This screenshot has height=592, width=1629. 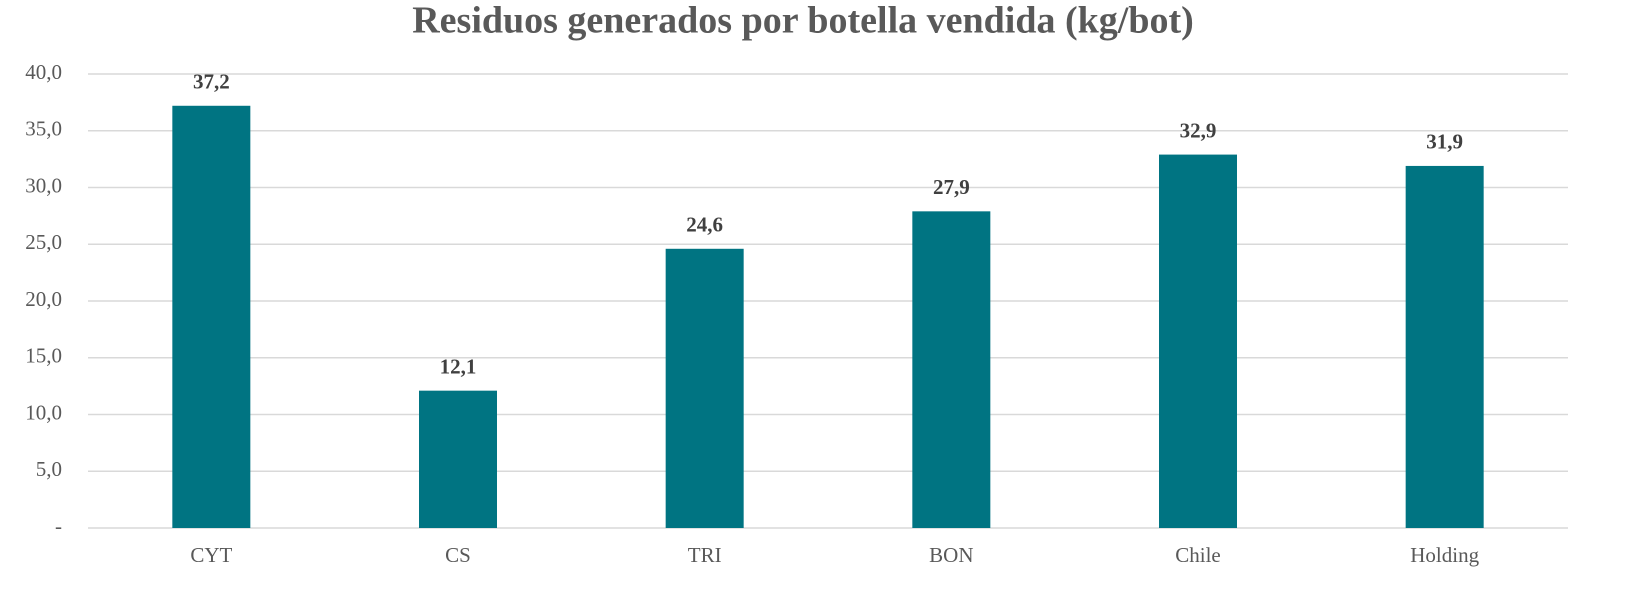 I want to click on data-label: 24,6, so click(x=704, y=225).